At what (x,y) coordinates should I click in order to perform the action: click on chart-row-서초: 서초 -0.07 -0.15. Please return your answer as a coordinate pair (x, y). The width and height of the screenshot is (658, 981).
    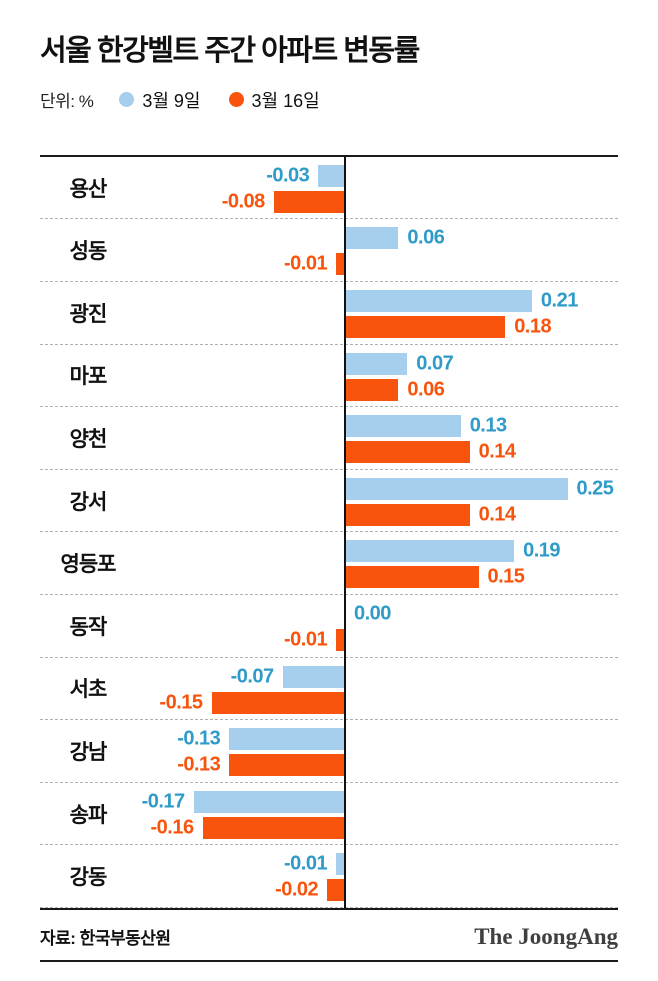
    Looking at the image, I should click on (329, 689).